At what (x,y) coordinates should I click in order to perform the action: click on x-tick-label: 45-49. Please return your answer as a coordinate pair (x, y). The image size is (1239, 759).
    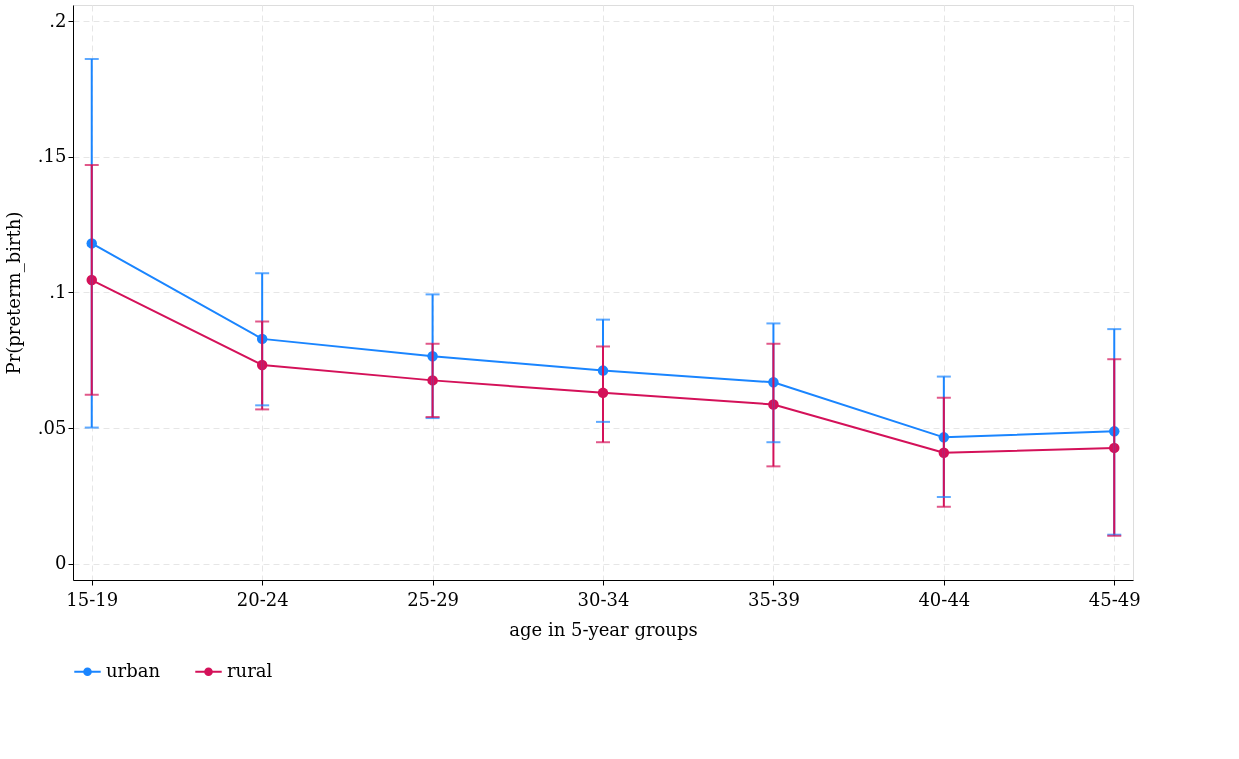
    Looking at the image, I should click on (1114, 599).